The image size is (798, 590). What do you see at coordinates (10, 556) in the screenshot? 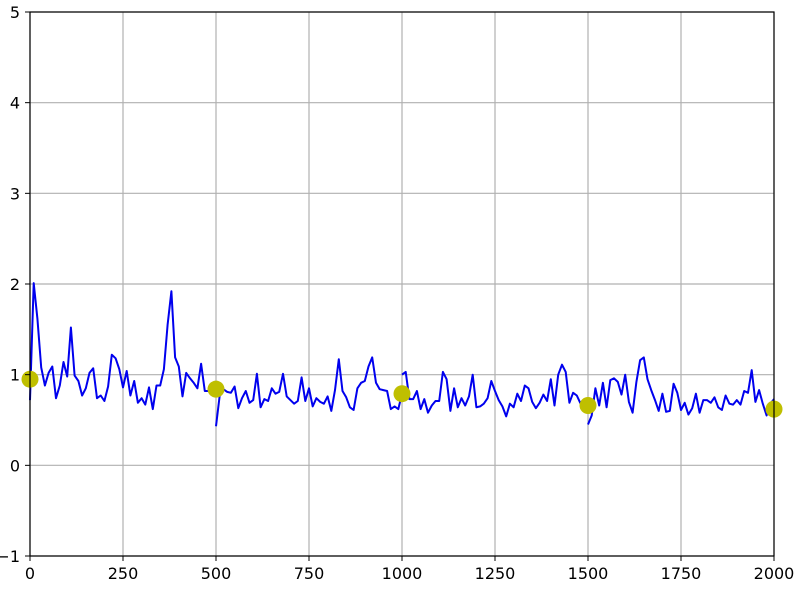
I see `y-tick-label: −1` at bounding box center [10, 556].